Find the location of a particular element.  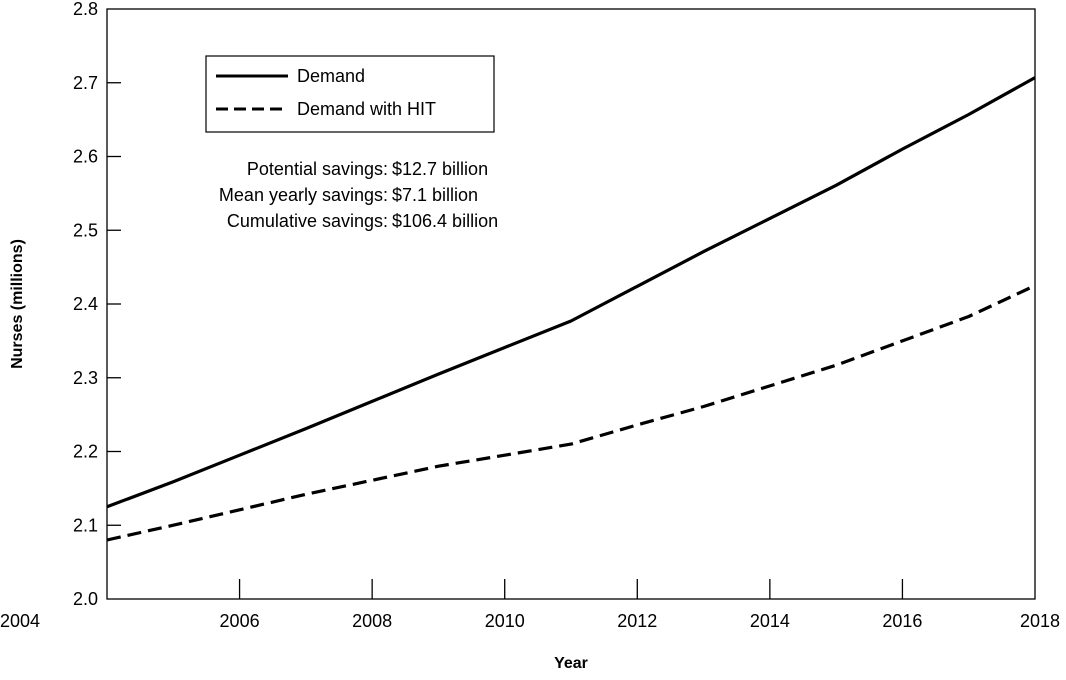

y-tick-label: 2.0 is located at coordinates (85, 599).